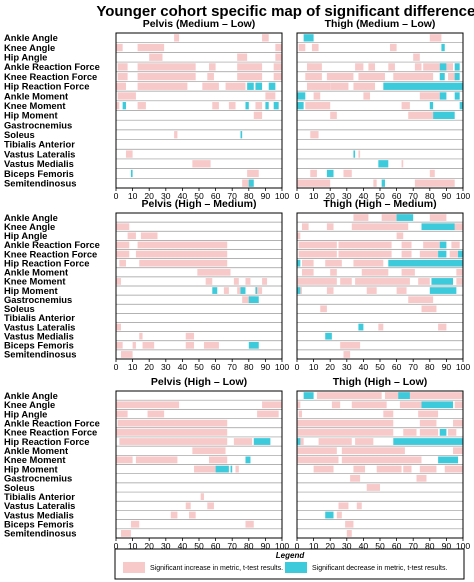 The width and height of the screenshot is (474, 582). What do you see at coordinates (355, 478) in the screenshot?
I see `increase-segment-gastrocnemius` at bounding box center [355, 478].